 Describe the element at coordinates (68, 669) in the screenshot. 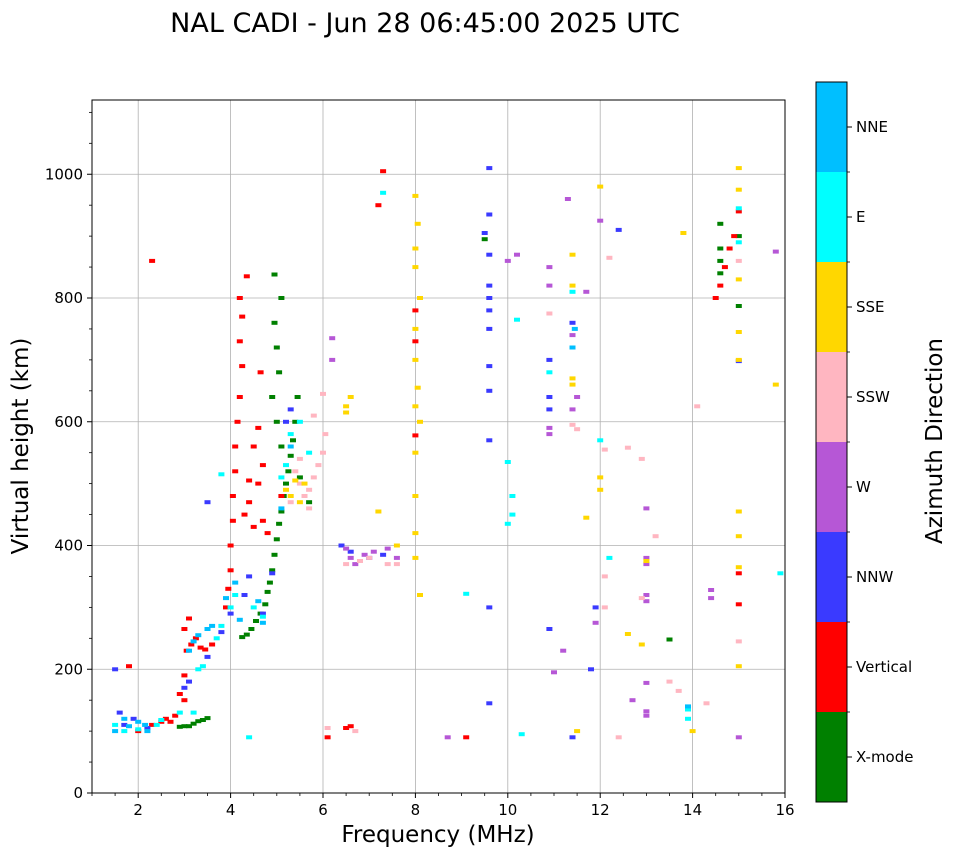

I see `y-tick-label: 200` at that location.